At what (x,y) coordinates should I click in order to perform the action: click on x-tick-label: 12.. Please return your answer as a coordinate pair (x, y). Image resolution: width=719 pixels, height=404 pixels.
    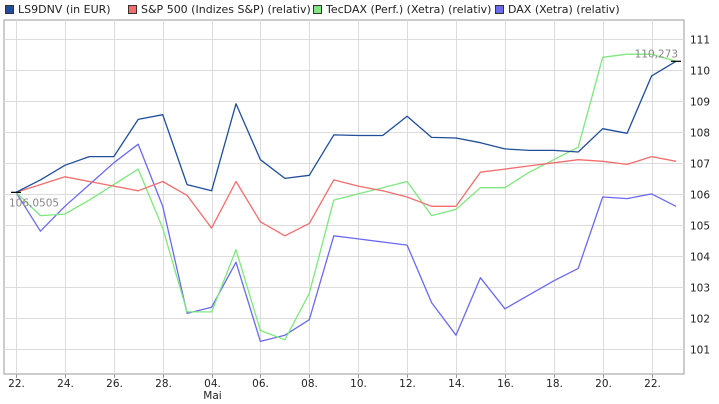
    Looking at the image, I should click on (407, 384).